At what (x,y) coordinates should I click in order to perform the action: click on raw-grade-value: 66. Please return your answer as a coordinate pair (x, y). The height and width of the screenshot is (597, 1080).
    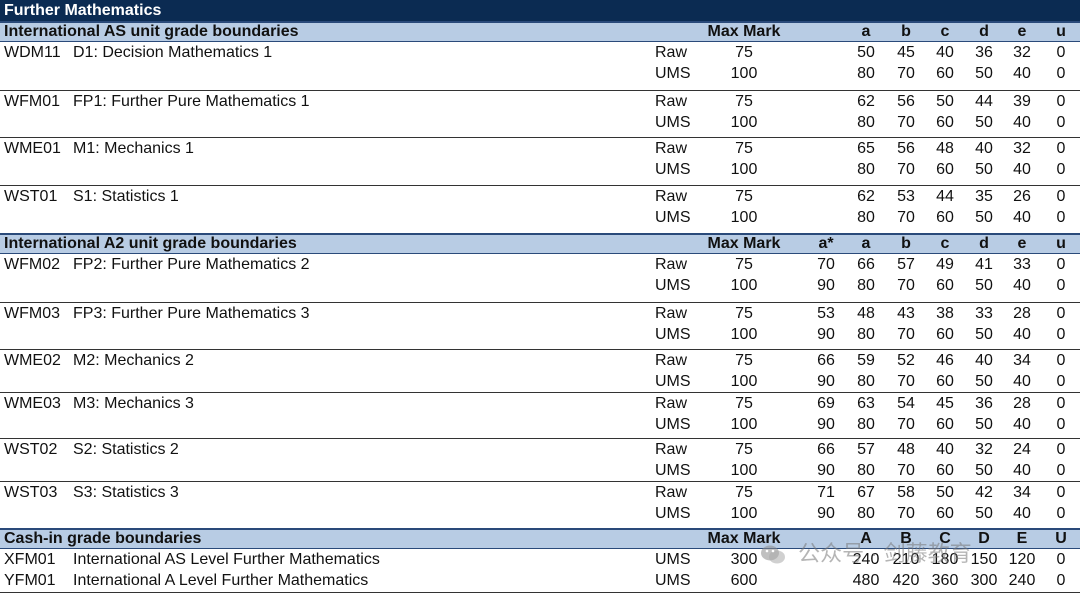
    Looking at the image, I should click on (826, 360).